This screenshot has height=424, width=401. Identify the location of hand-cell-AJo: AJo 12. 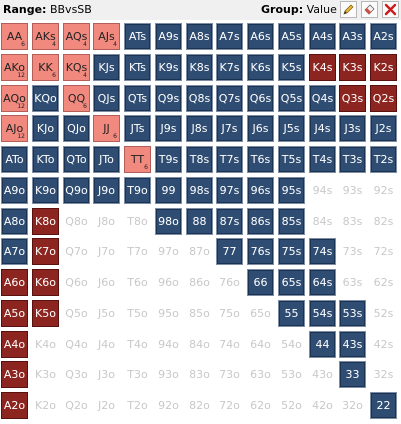
(14, 128).